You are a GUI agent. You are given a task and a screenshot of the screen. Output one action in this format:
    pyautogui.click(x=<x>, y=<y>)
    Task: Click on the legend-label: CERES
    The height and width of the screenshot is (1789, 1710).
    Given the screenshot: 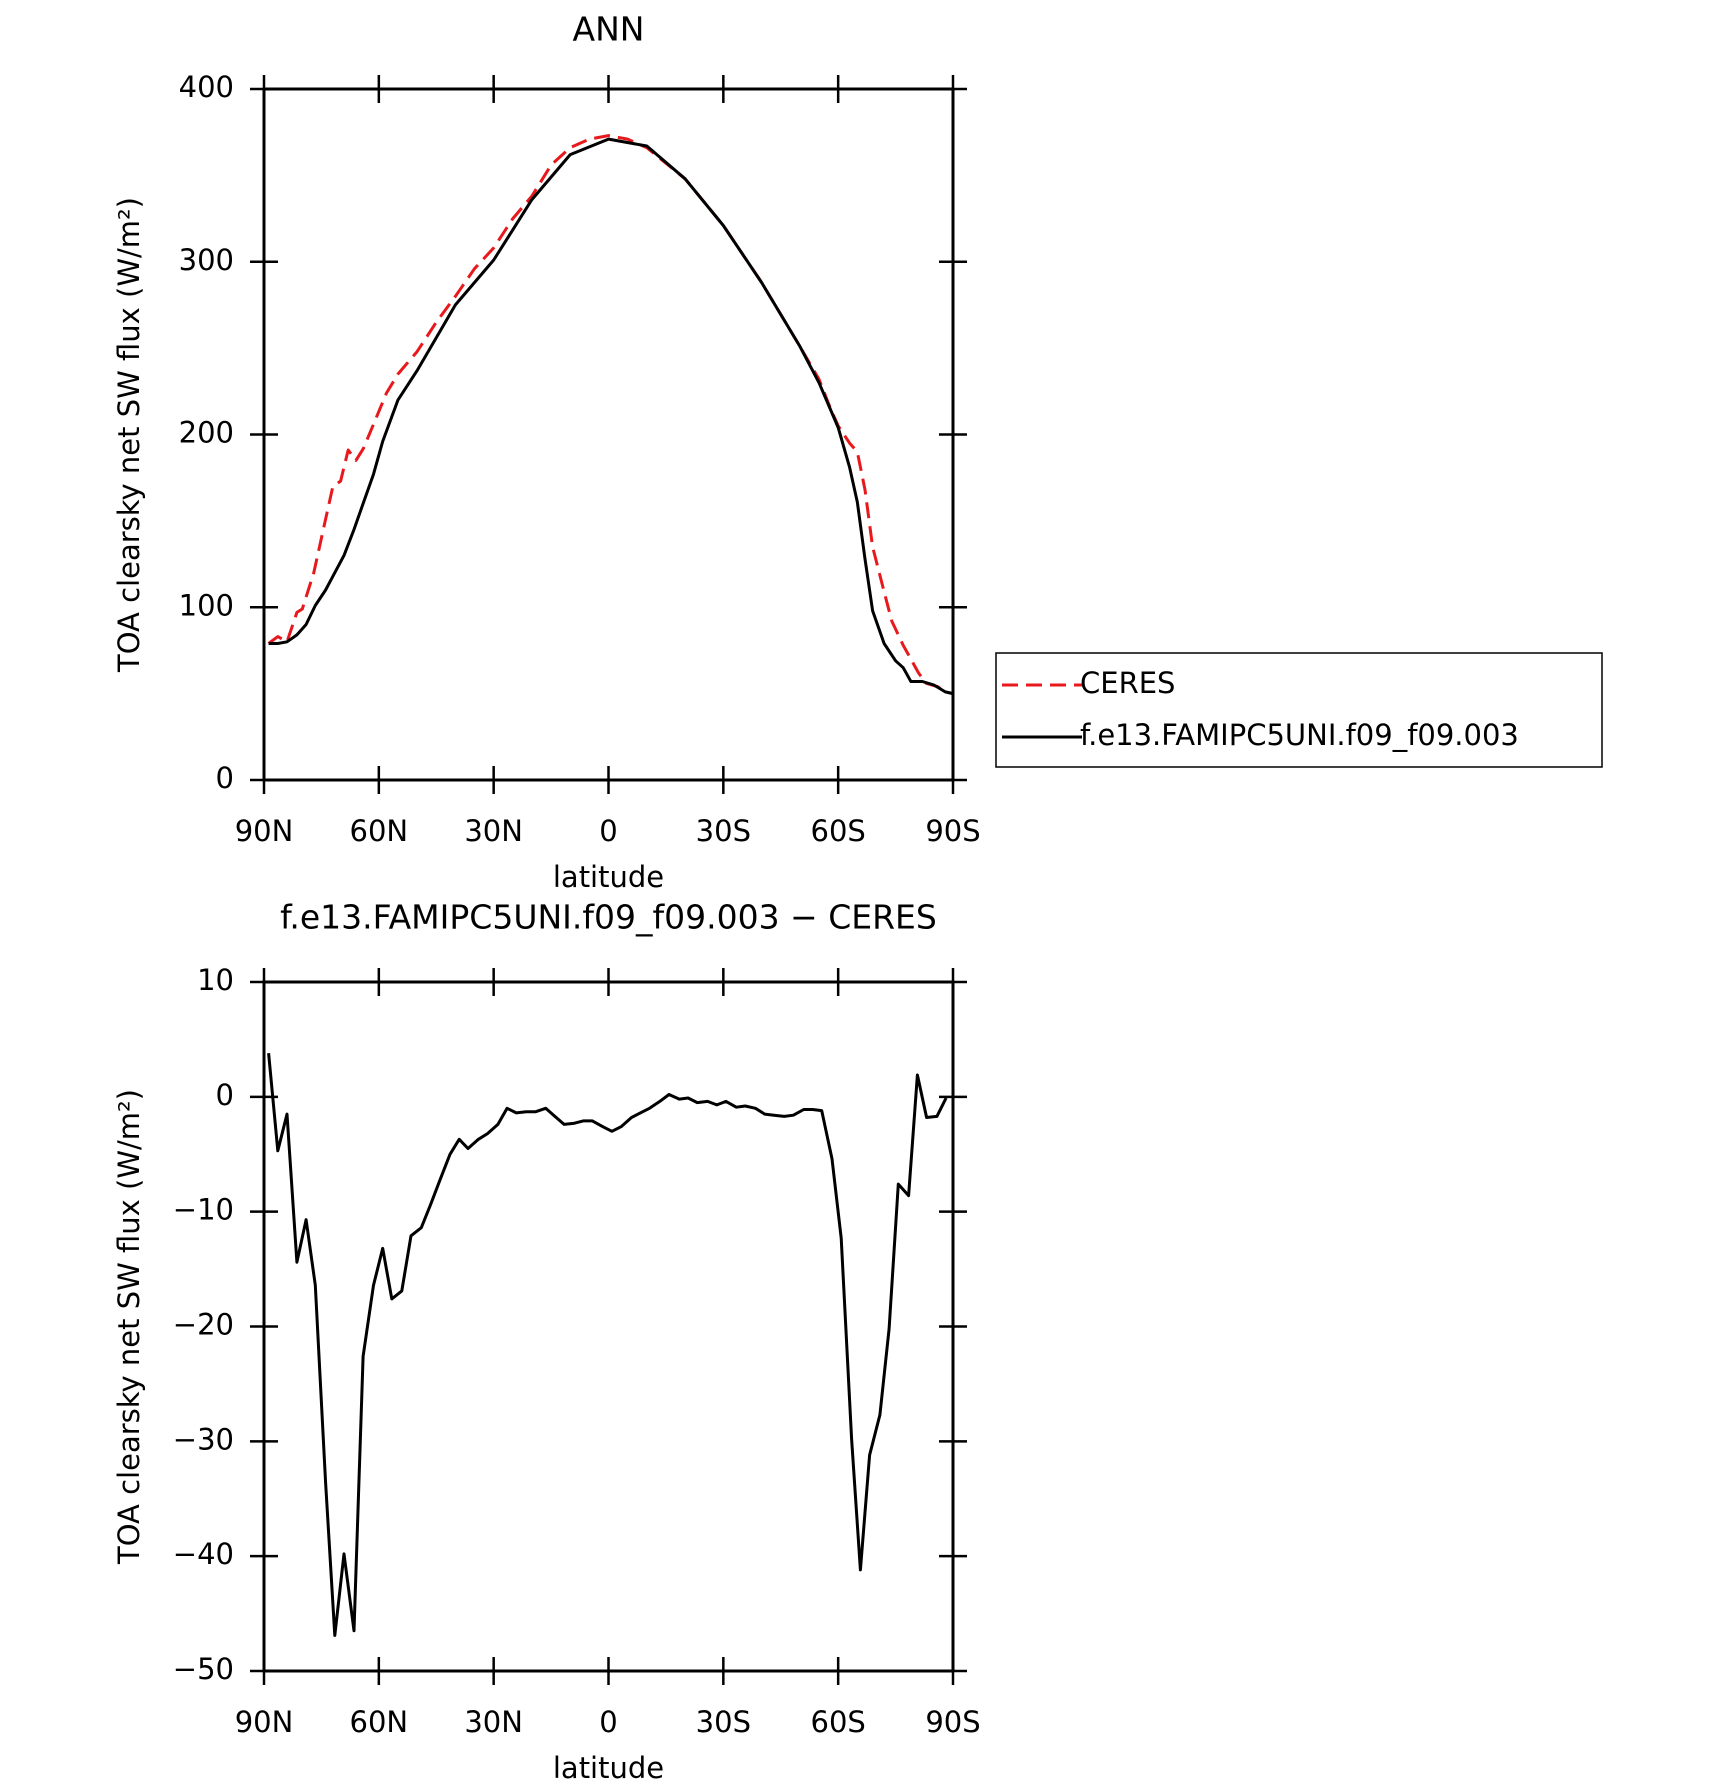 What is the action you would take?
    pyautogui.click(x=1127, y=683)
    